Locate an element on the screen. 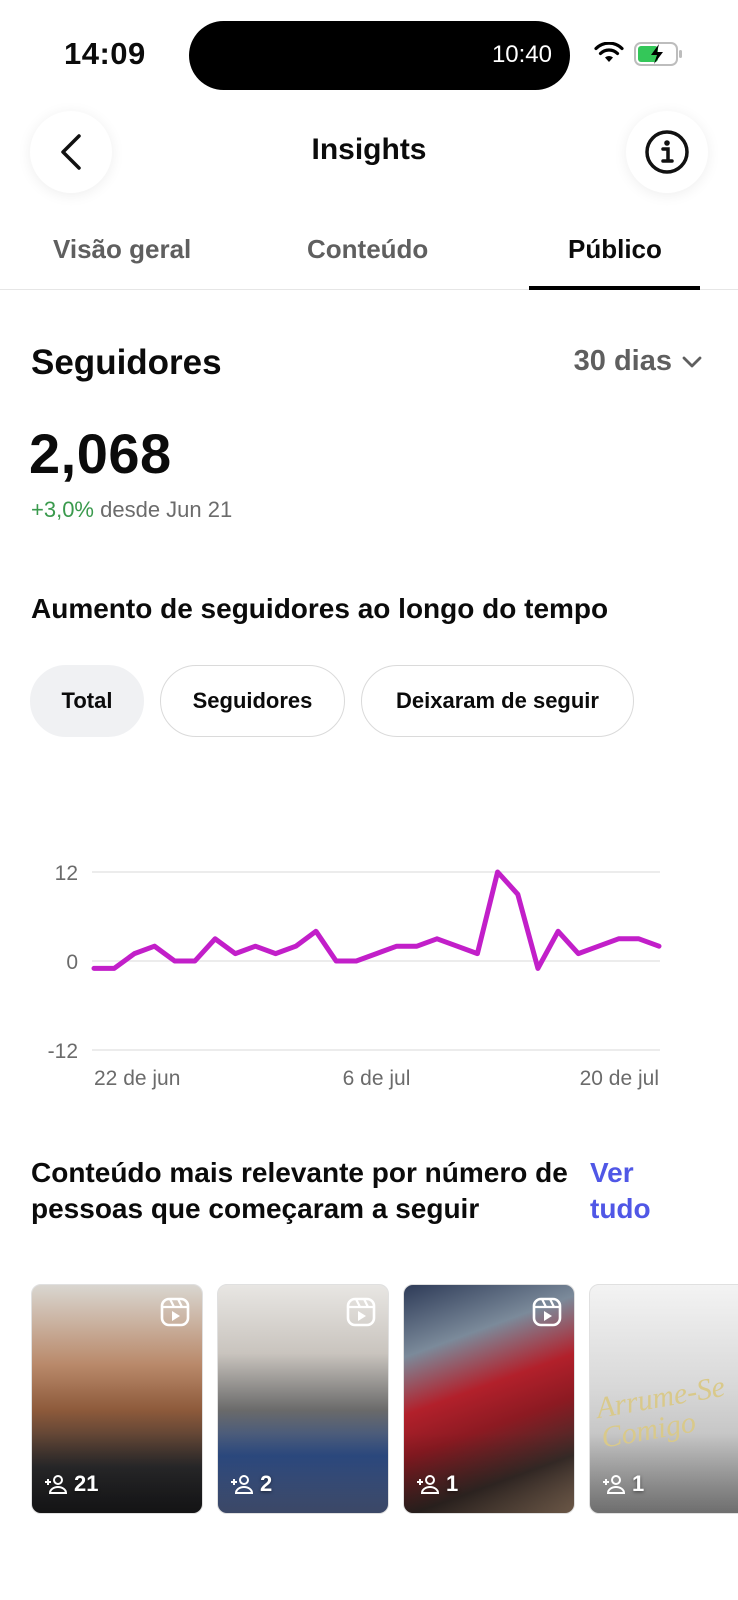 Image resolution: width=738 pixels, height=1600 pixels. y-tick-label: 12 is located at coordinates (66, 873).